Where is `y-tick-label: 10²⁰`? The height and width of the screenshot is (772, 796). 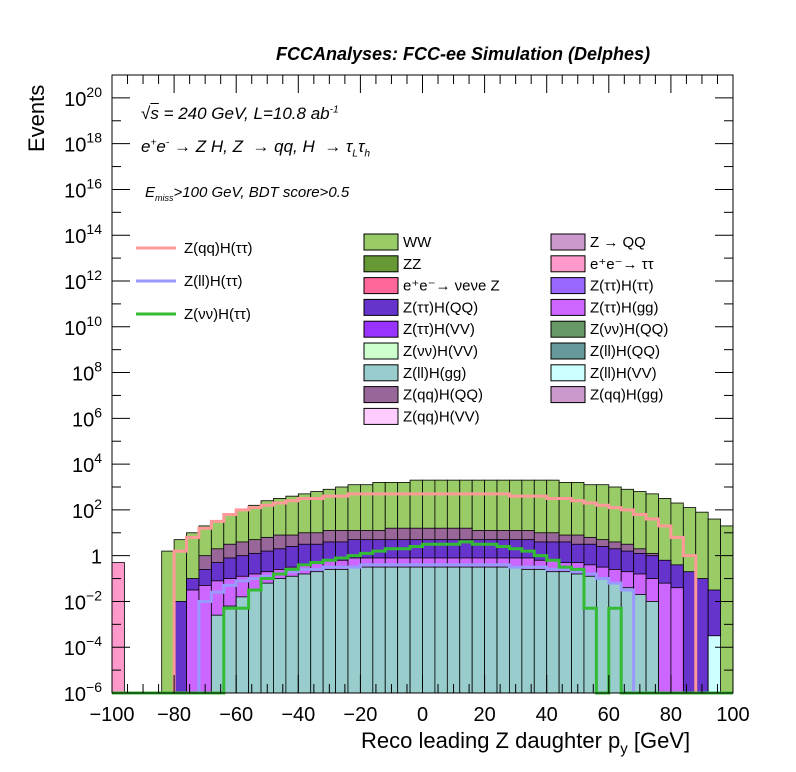
y-tick-label: 10²⁰ is located at coordinates (83, 97).